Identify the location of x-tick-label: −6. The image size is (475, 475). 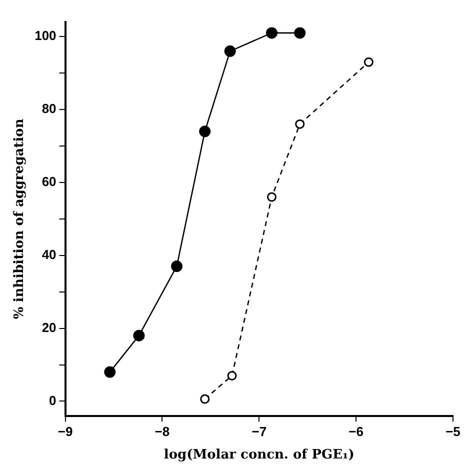
(356, 432).